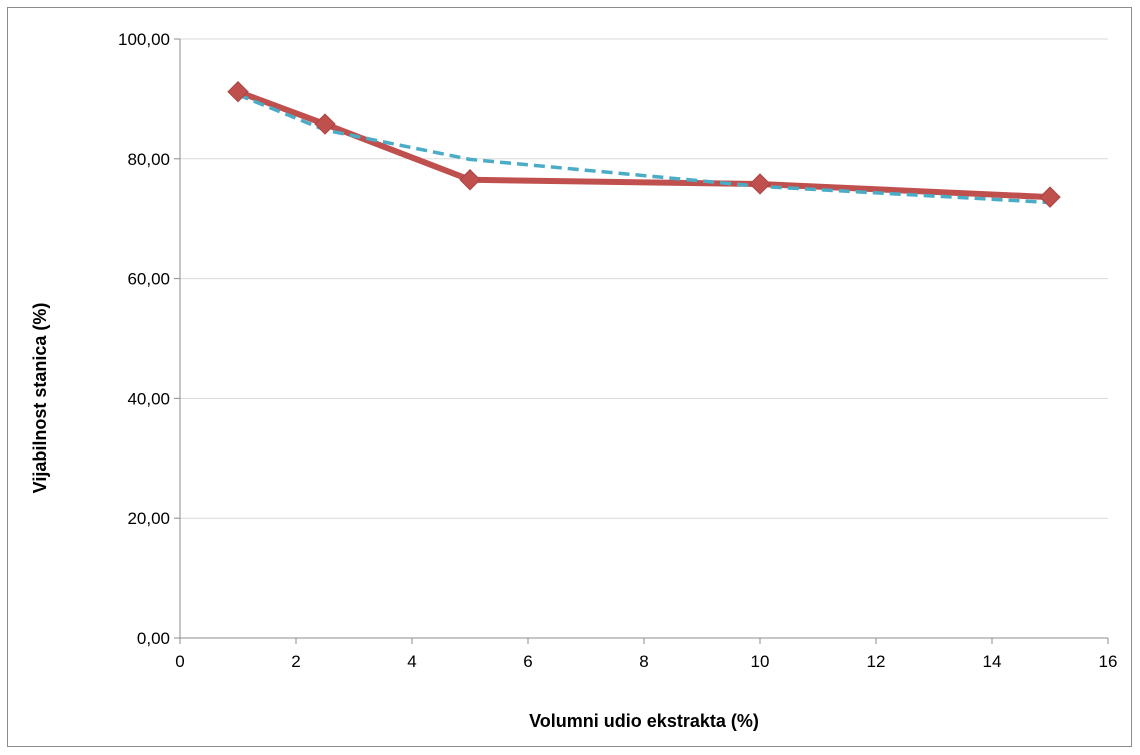 This screenshot has height=755, width=1140. Describe the element at coordinates (179, 661) in the screenshot. I see `x-tick-label: 0` at that location.